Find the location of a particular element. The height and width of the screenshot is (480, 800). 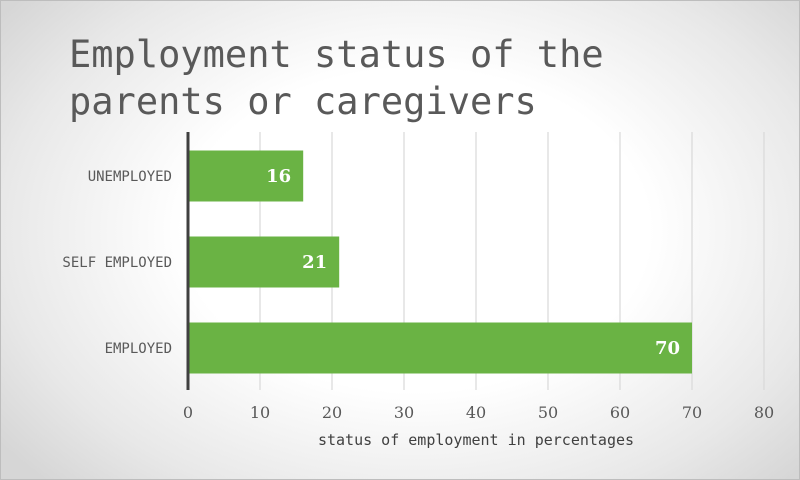

x-tick-label-20: 20 is located at coordinates (332, 412).